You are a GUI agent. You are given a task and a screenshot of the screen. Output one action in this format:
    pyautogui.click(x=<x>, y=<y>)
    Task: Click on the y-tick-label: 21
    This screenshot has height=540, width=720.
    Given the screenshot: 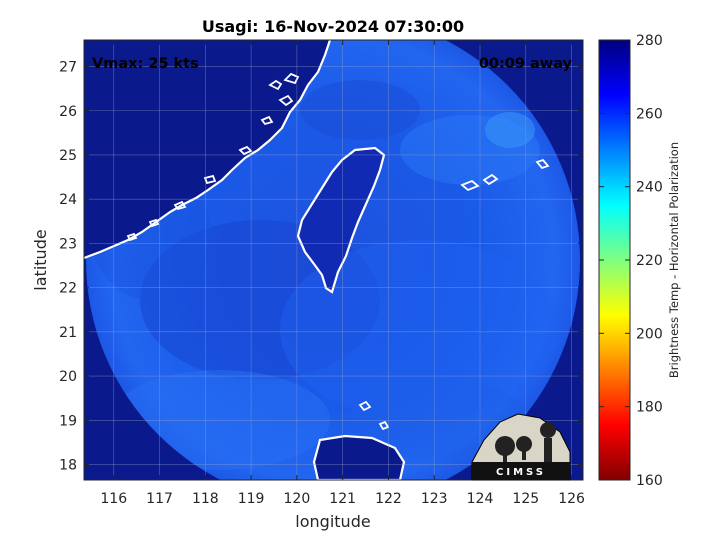 What is the action you would take?
    pyautogui.click(x=68, y=333)
    